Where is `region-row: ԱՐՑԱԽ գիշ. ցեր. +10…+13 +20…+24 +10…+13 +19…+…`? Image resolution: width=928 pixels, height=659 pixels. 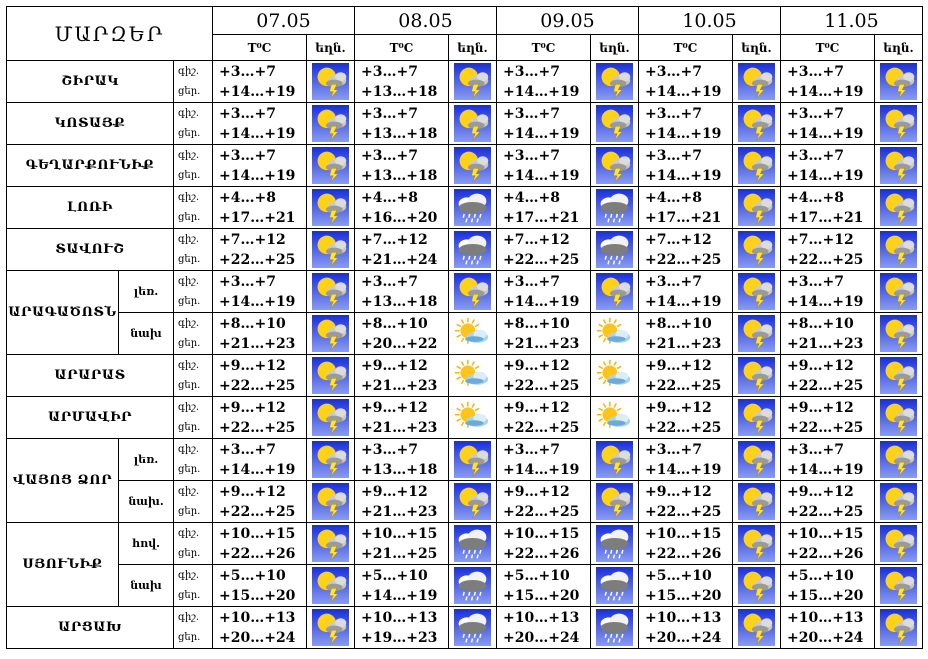 region-row: ԱՐՑԱԽ գիշ. ցեր. +10…+13 +20…+24 +10…+13 +19…+… is located at coordinates (464, 627).